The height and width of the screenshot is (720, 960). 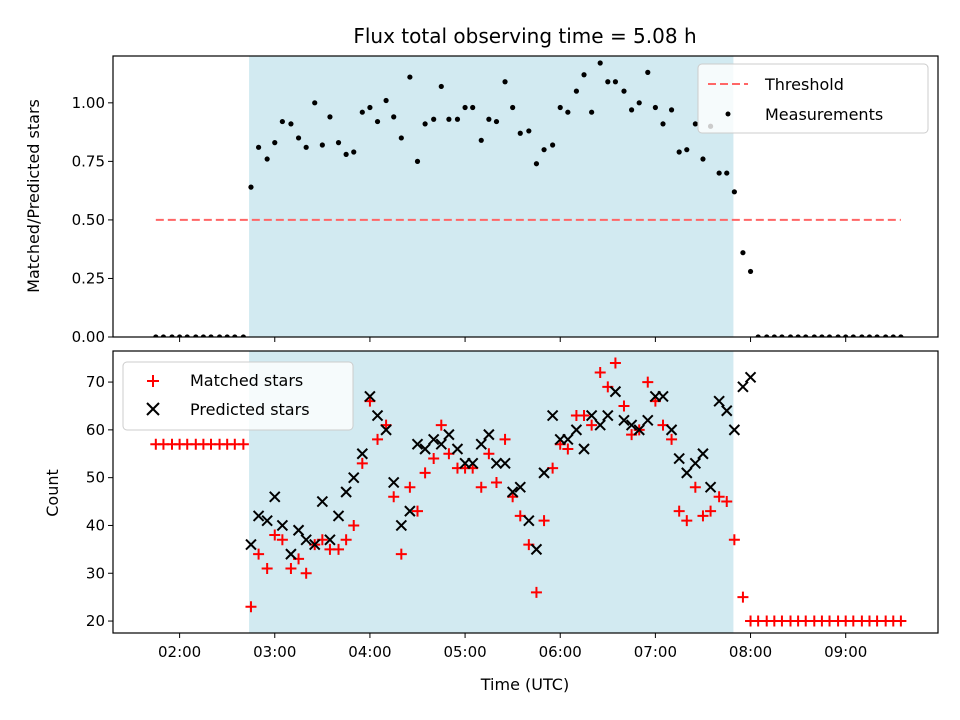 What do you see at coordinates (95, 478) in the screenshot?
I see `bottom-y-tick-label: 50` at bounding box center [95, 478].